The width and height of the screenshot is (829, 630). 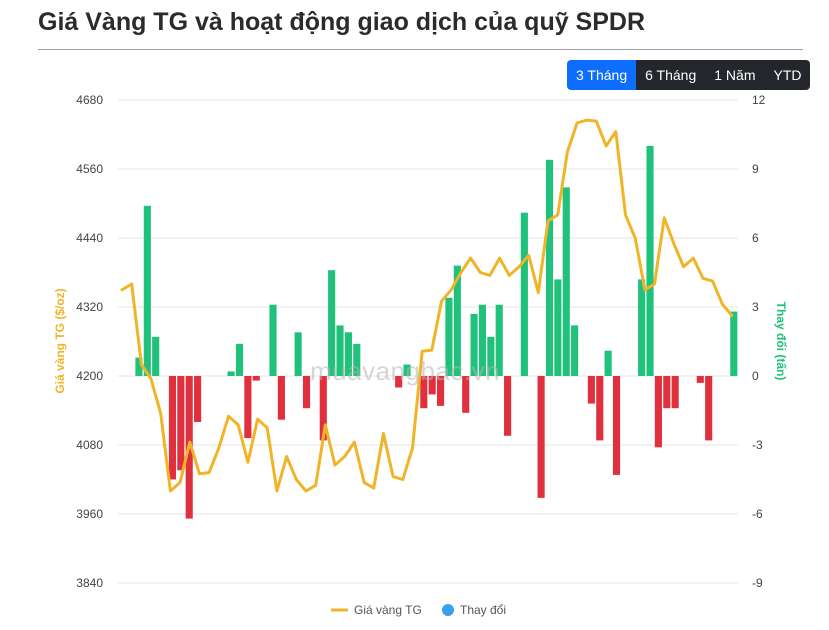 I want to click on right-axis-tick-label: 0, so click(x=755, y=376).